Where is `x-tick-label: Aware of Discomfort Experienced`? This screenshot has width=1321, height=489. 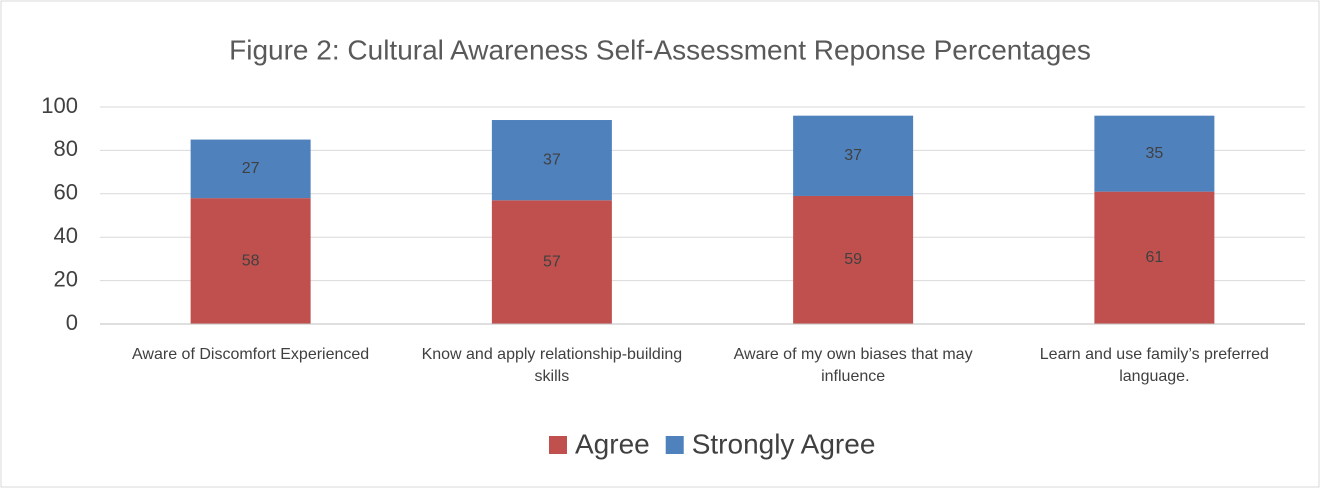
x-tick-label: Aware of Discomfort Experienced is located at coordinates (251, 354).